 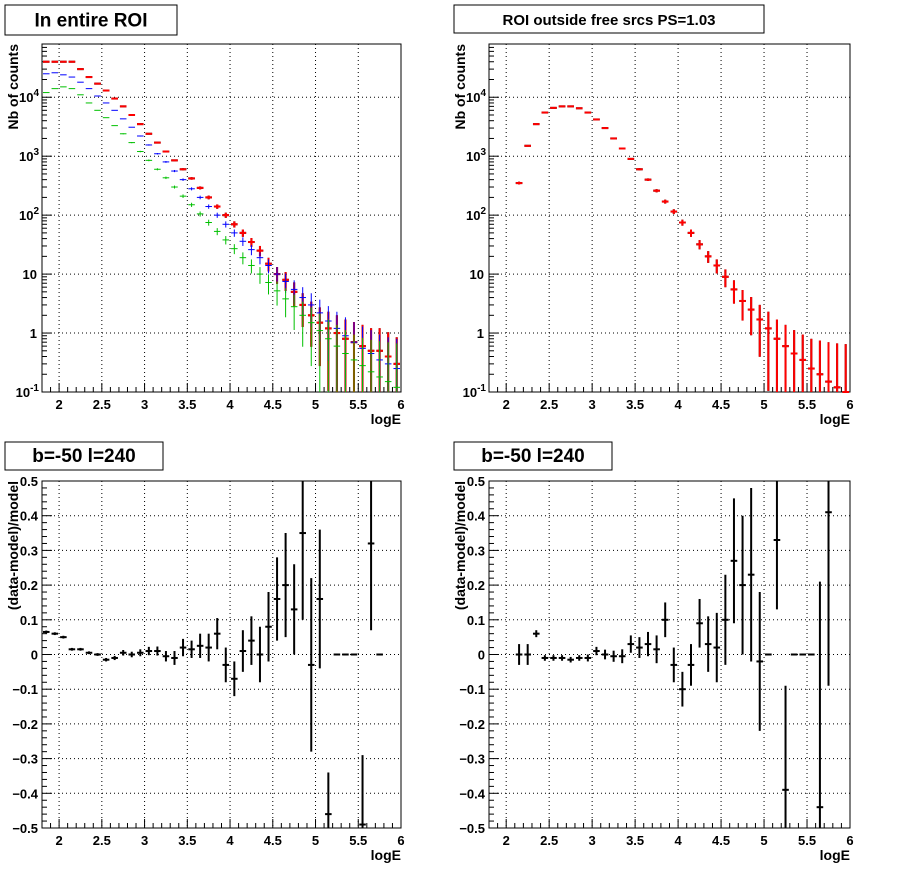 I want to click on y-tick-label: 0.4, so click(x=476, y=516).